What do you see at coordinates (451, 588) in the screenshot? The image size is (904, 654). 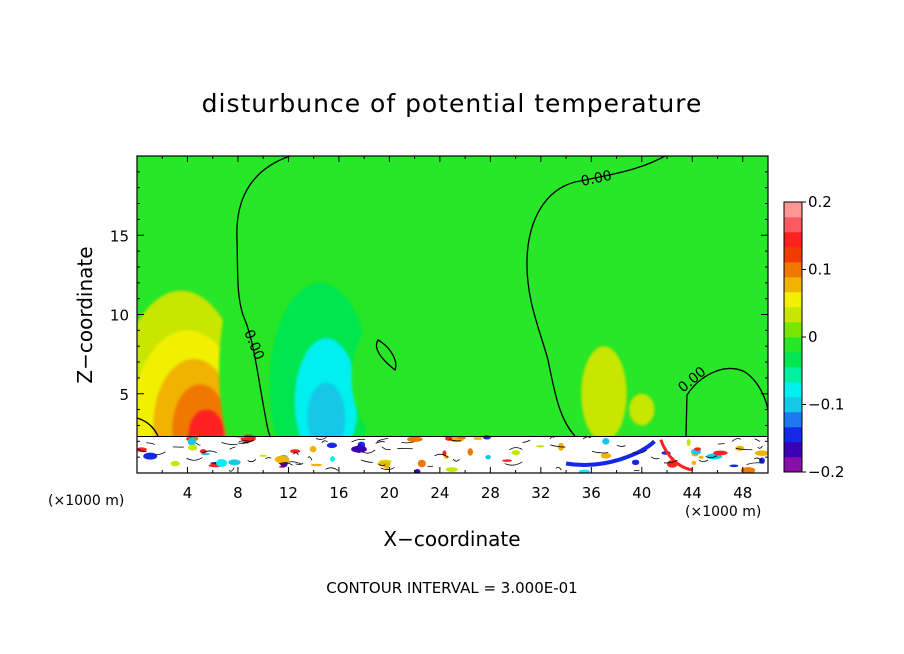 I see `contour-interval-note: CONTOUR INTERVAL = 3.000E-01` at bounding box center [451, 588].